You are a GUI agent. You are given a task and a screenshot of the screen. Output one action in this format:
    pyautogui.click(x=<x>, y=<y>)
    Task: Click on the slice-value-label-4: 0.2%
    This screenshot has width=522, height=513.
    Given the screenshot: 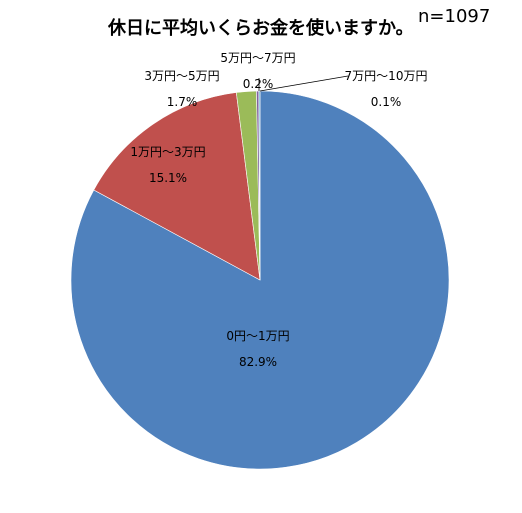 What is the action you would take?
    pyautogui.click(x=258, y=84)
    